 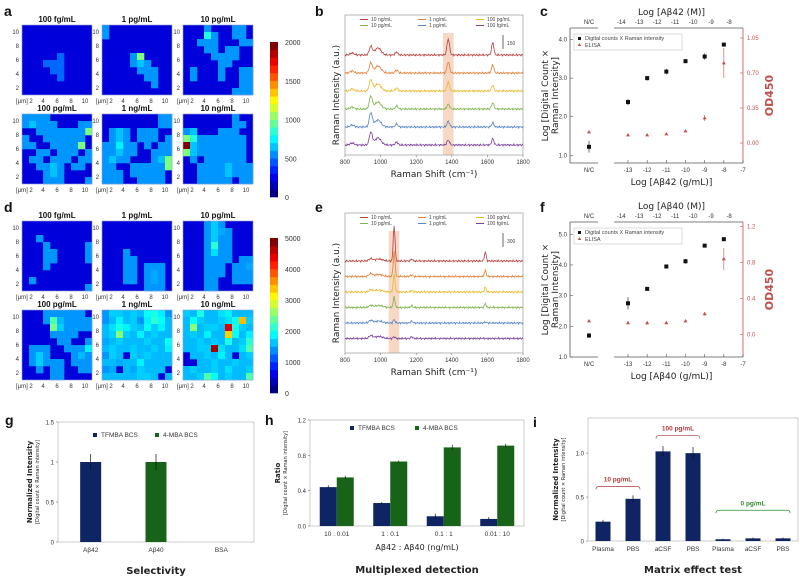 What do you see at coordinates (693, 23) in the screenshot?
I see `top-tick-label: -10` at bounding box center [693, 23].